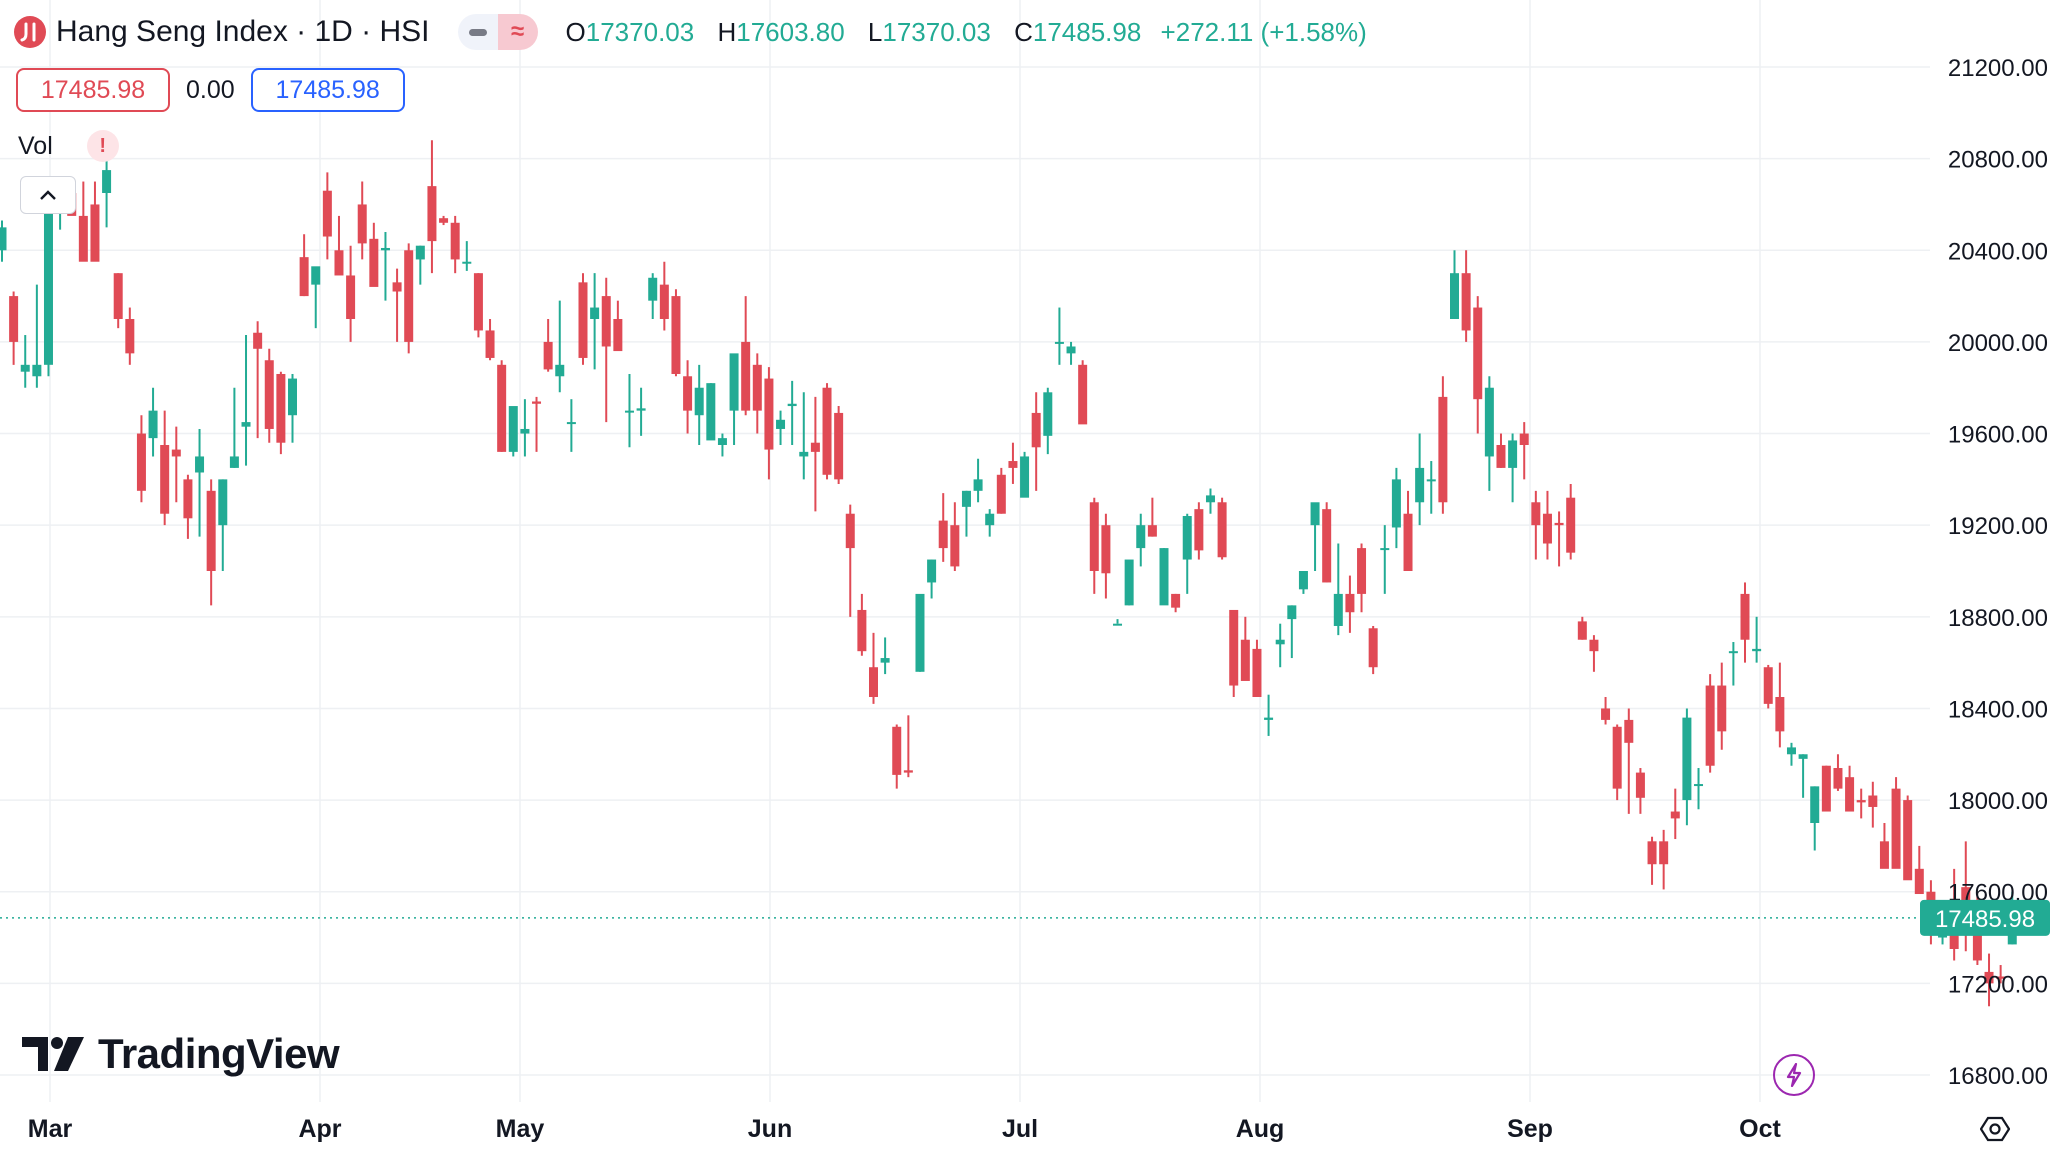 The image size is (2062, 1154). Describe the element at coordinates (30, 32) in the screenshot. I see `hsi-logo-icon` at that location.